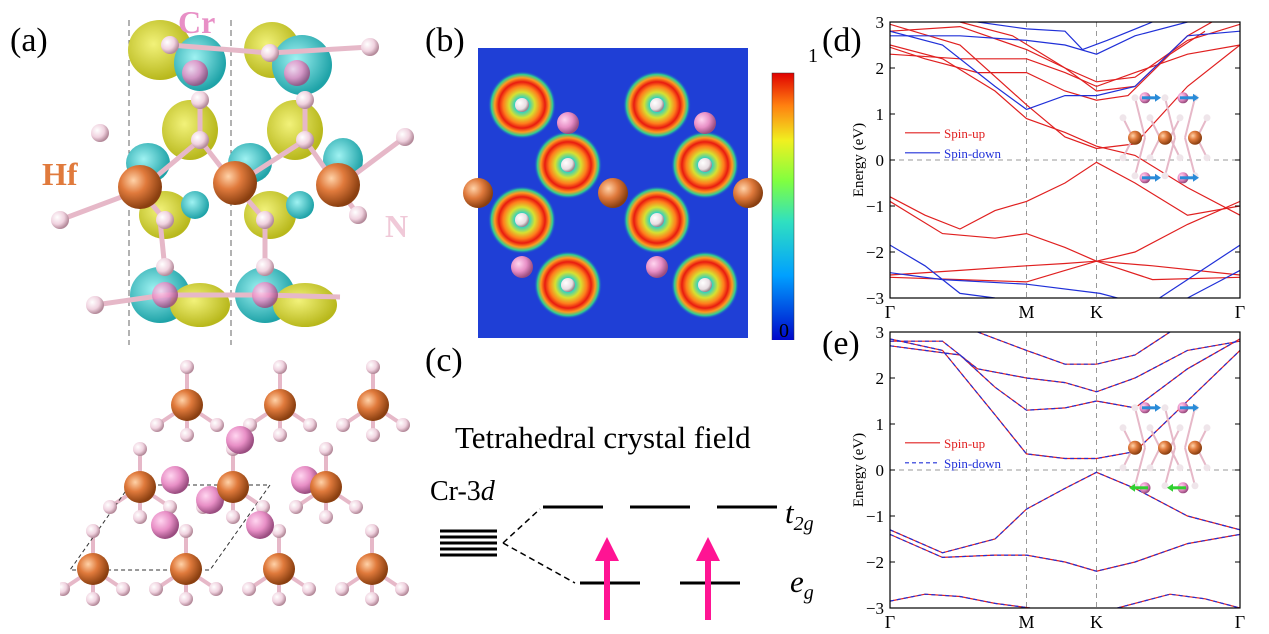 This screenshot has height=634, width=1269. I want to click on hf-atoms, so click(239, 185).